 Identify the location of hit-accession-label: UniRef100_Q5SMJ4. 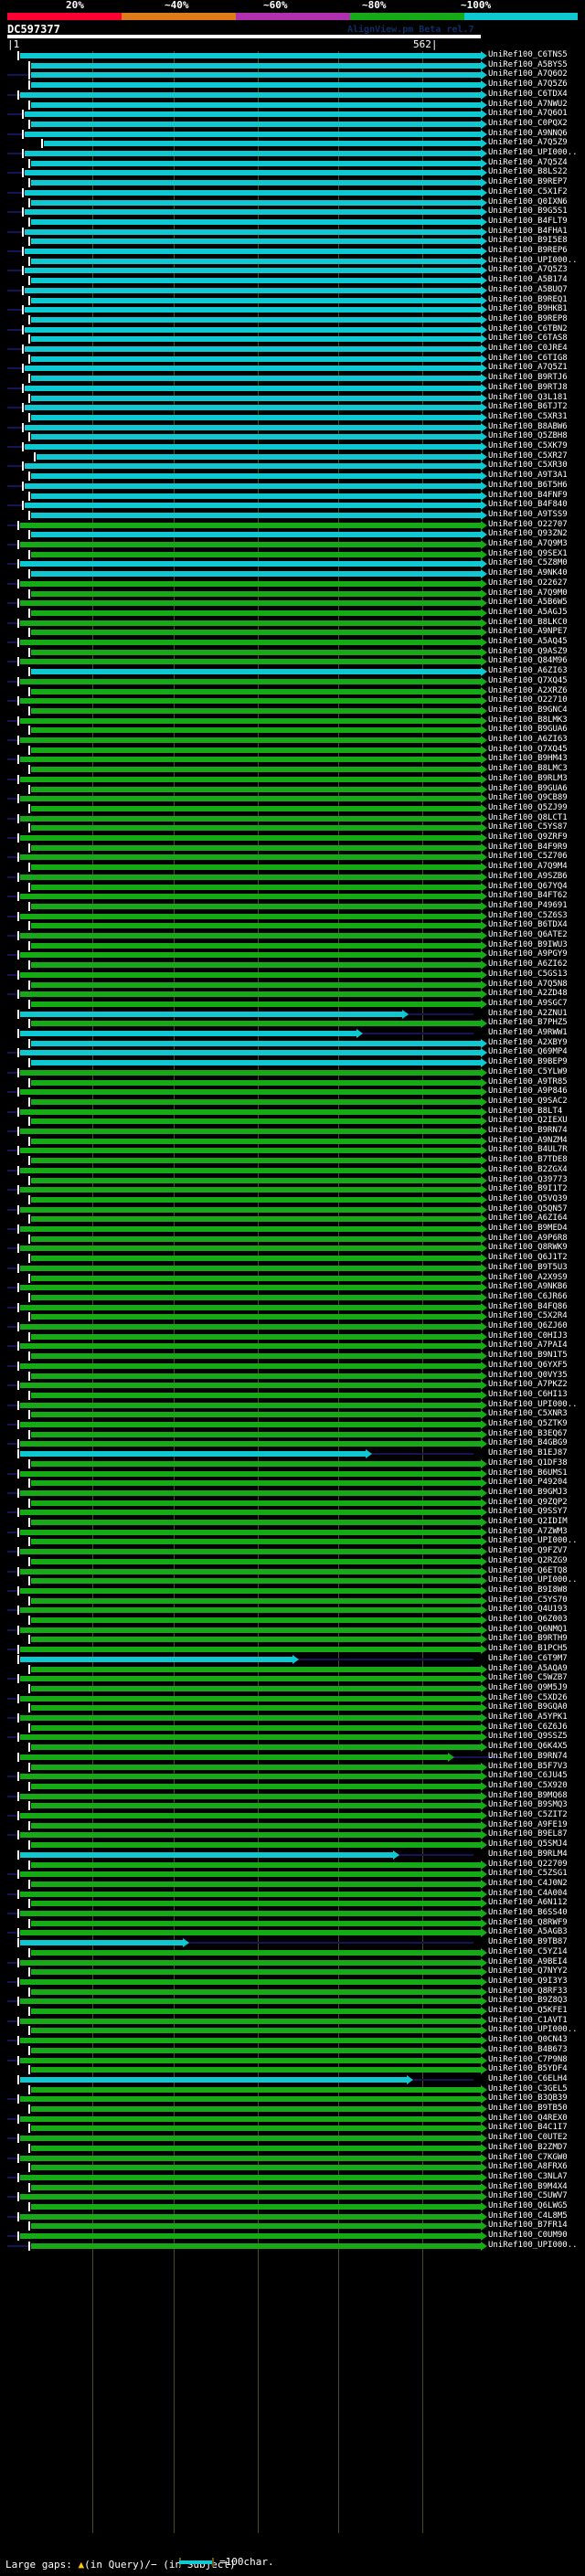
(528, 1844).